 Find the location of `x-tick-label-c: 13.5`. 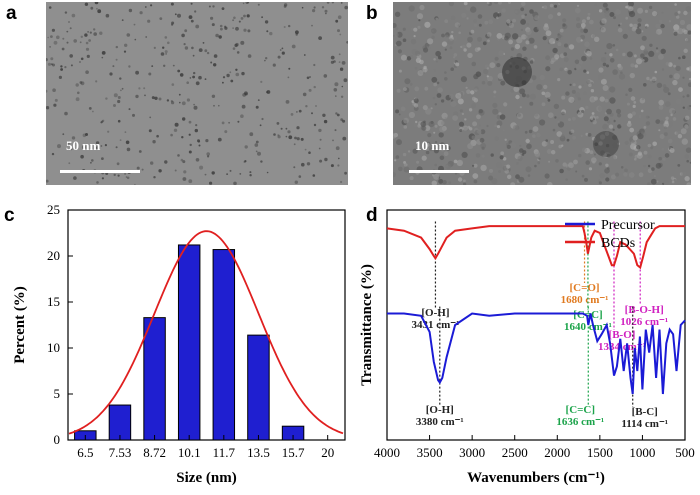

x-tick-label-c: 13.5 is located at coordinates (258, 452).